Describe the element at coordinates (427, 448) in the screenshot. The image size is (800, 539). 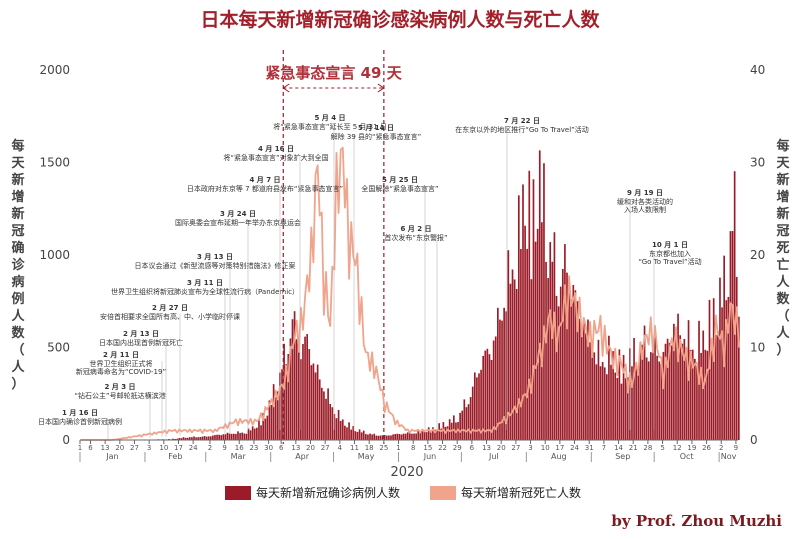
I see `x-tick-label: 15` at that location.